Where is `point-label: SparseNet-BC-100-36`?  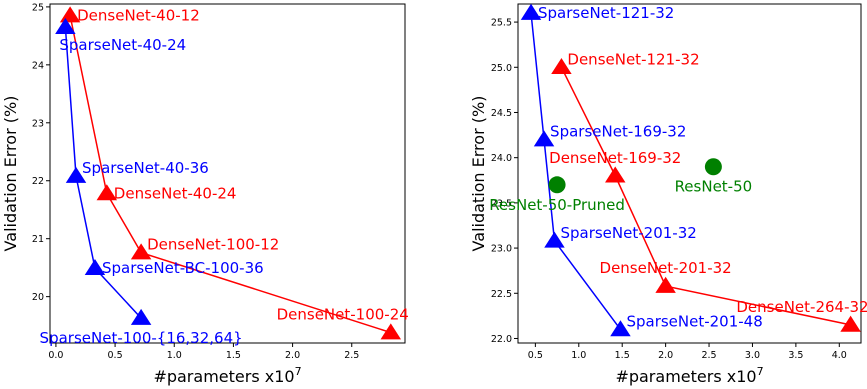
point-label: SparseNet-BC-100-36 is located at coordinates (183, 268).